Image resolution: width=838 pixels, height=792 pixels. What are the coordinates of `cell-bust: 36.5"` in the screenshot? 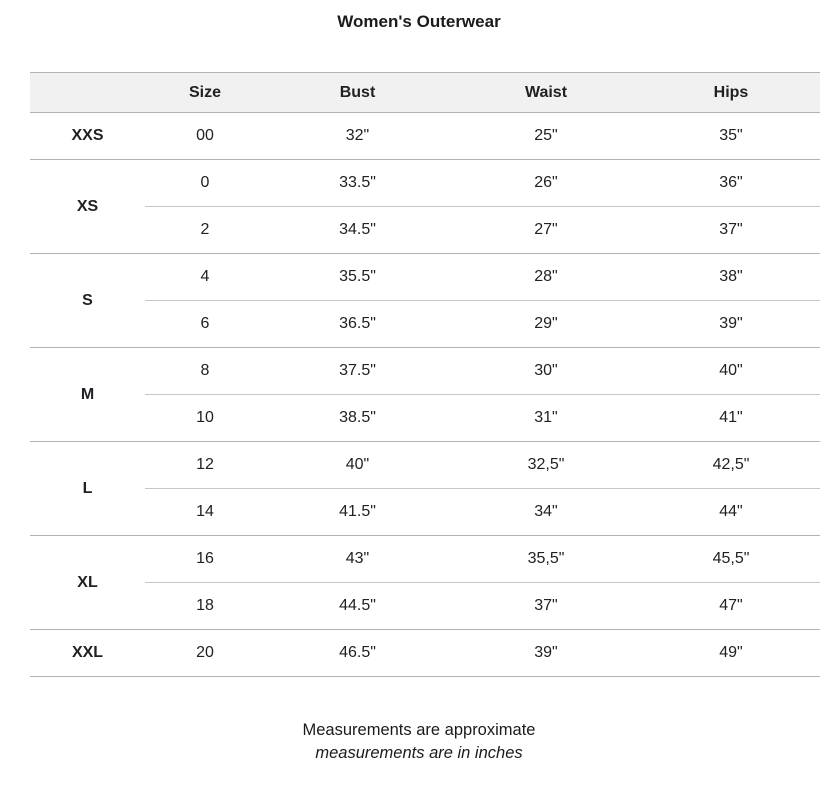 It's located at (357, 324).